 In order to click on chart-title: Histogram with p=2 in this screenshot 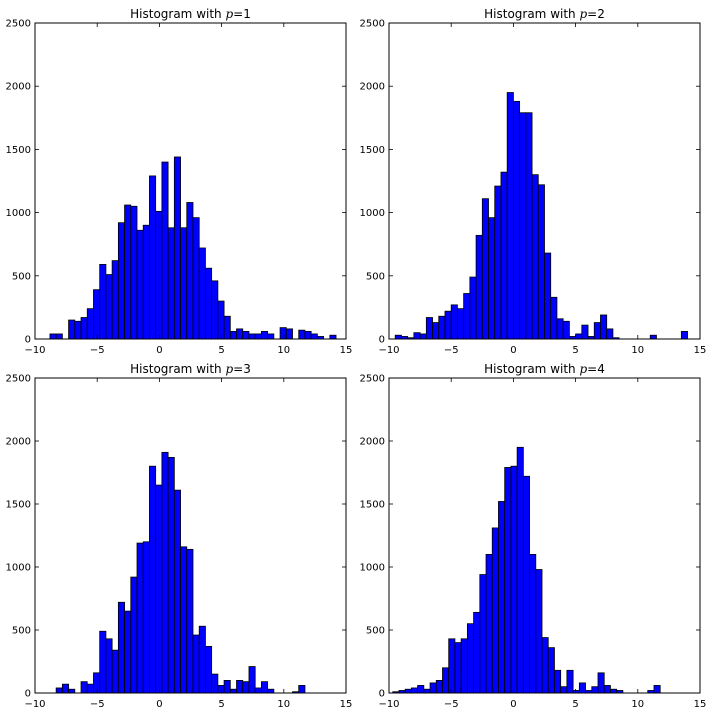, I will do `click(544, 14)`.